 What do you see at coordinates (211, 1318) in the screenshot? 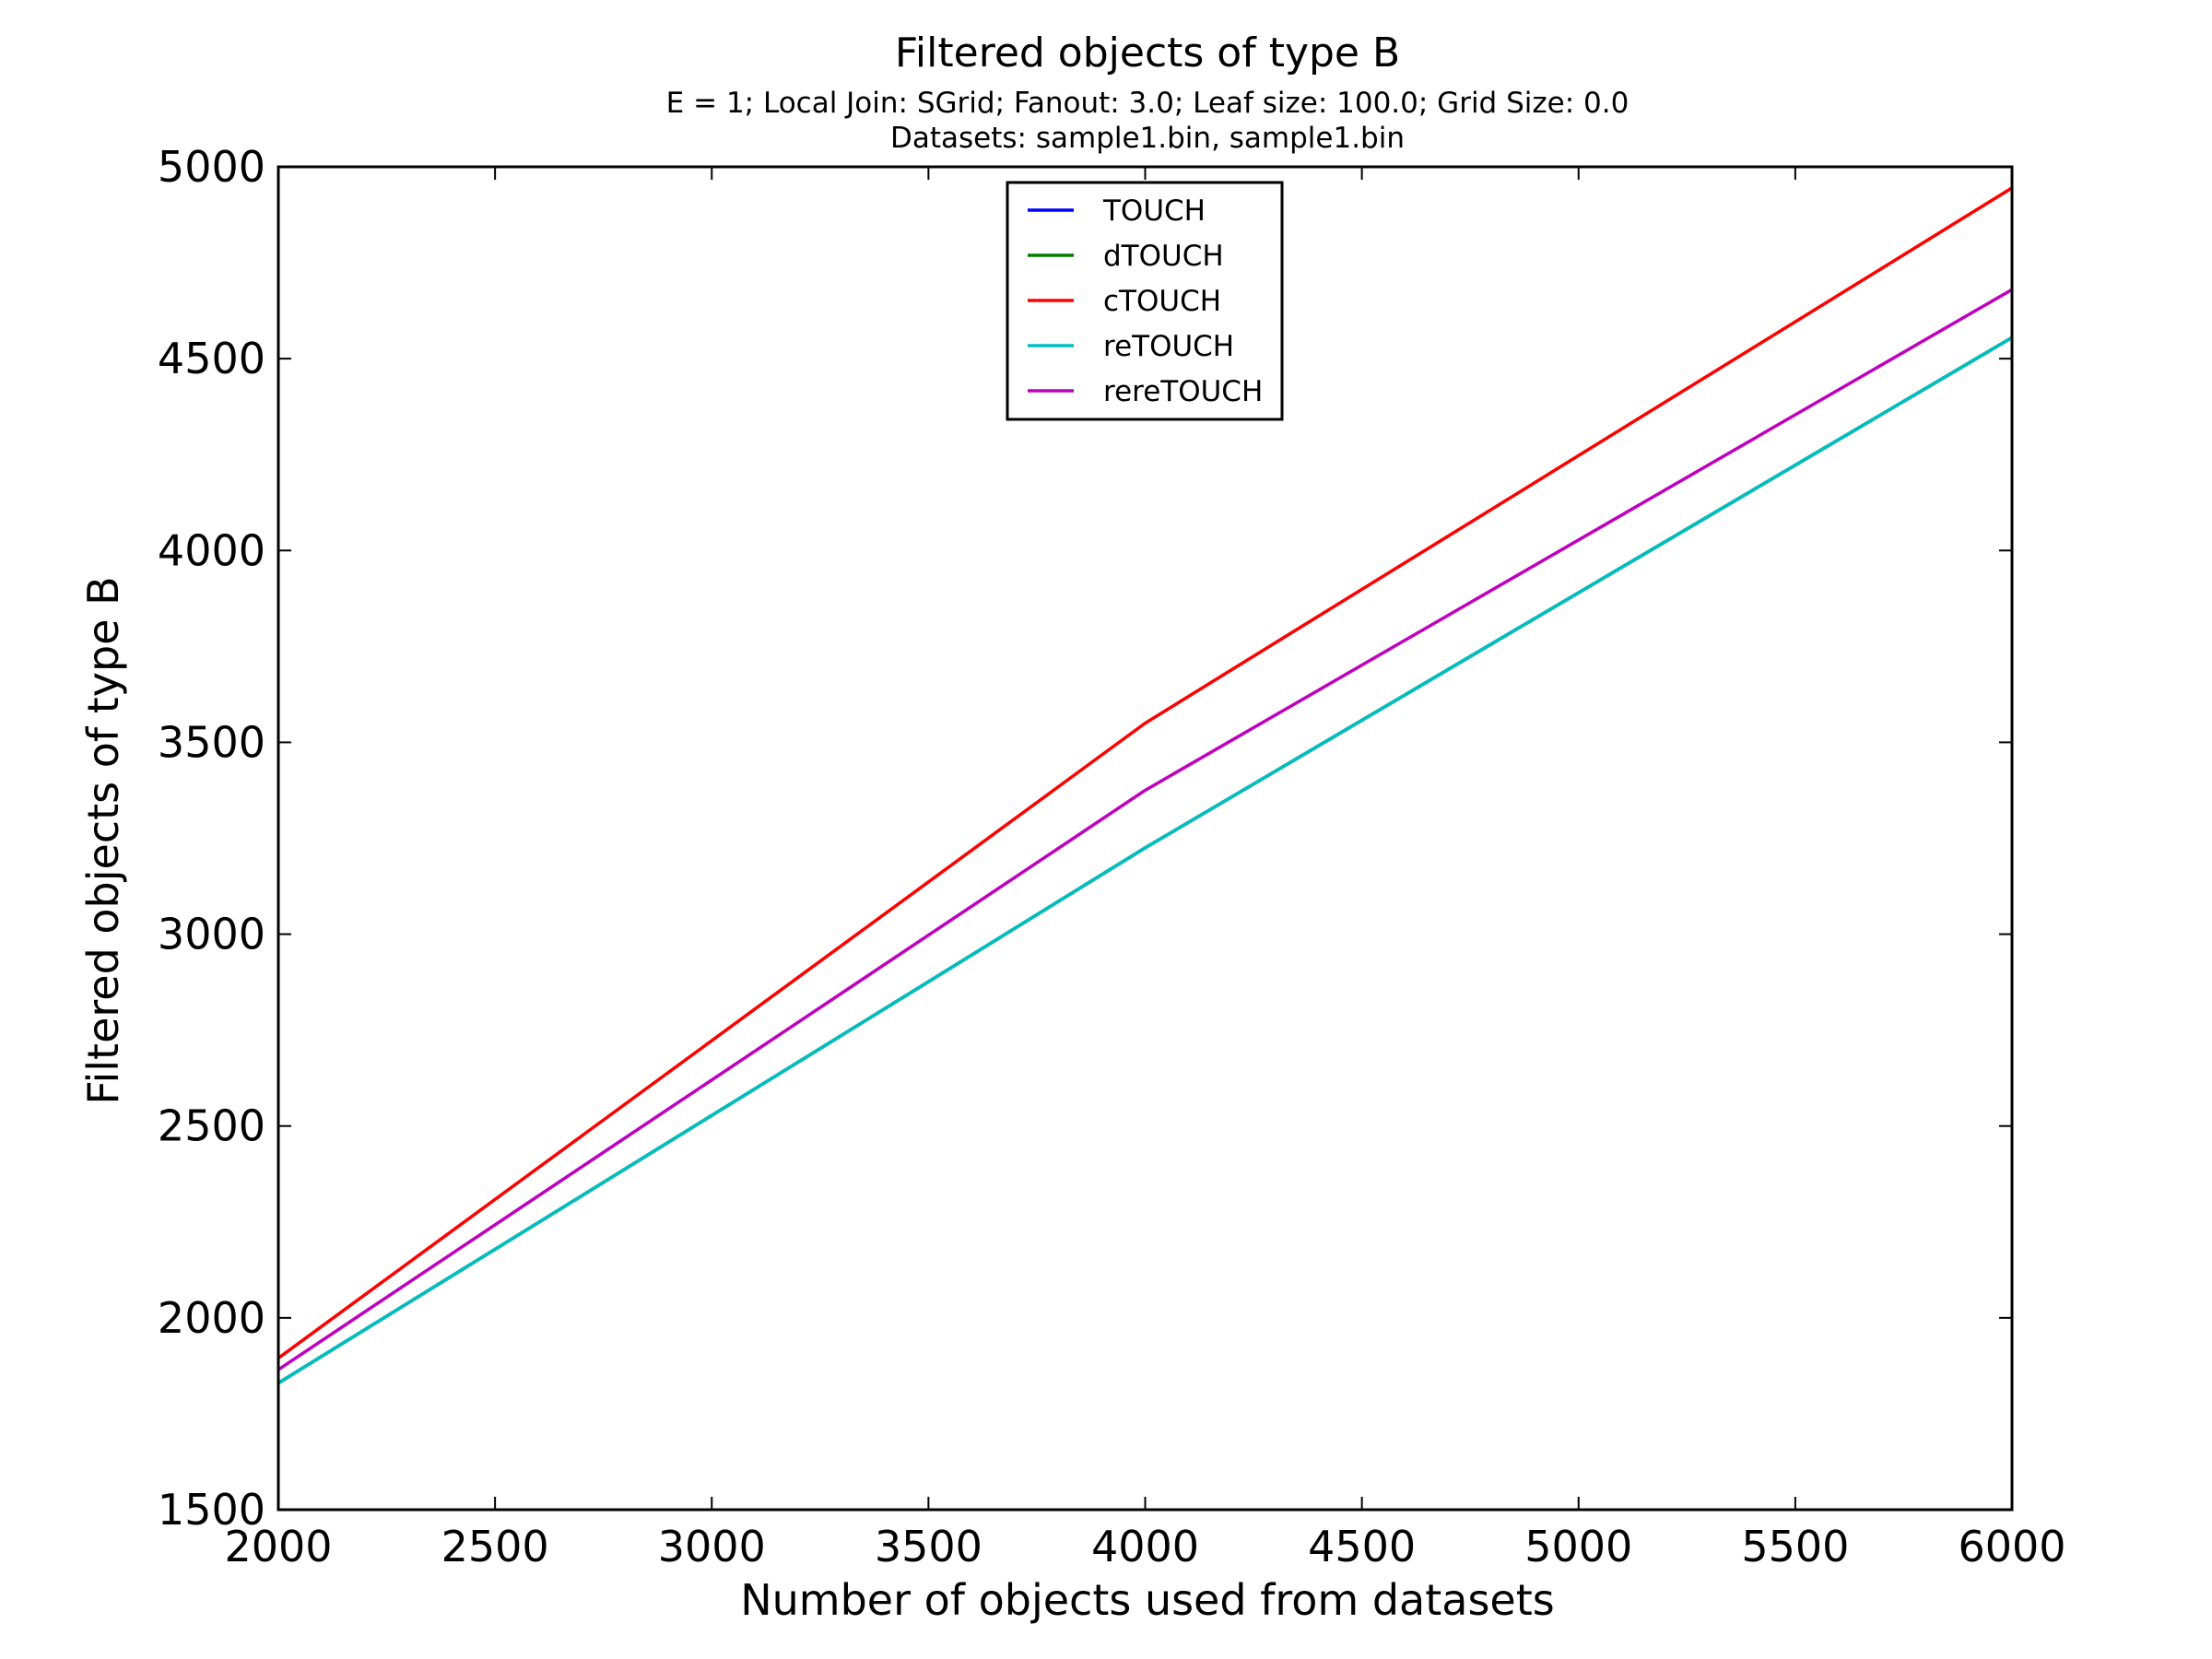
I see `y-tick-label: 2000` at bounding box center [211, 1318].